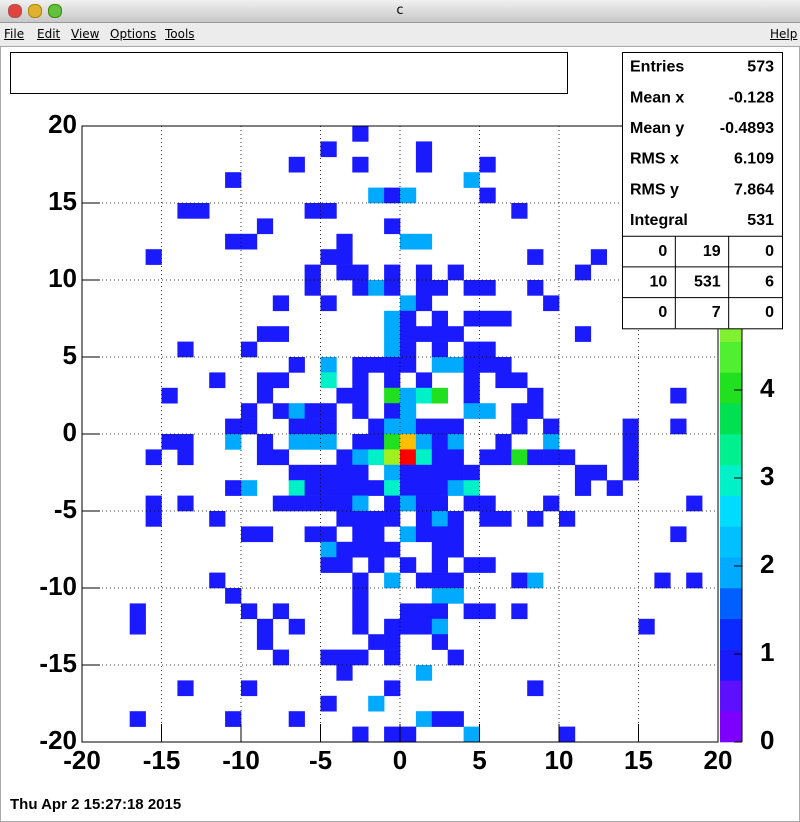 This screenshot has width=800, height=822. I want to click on zoom-button, so click(55, 11).